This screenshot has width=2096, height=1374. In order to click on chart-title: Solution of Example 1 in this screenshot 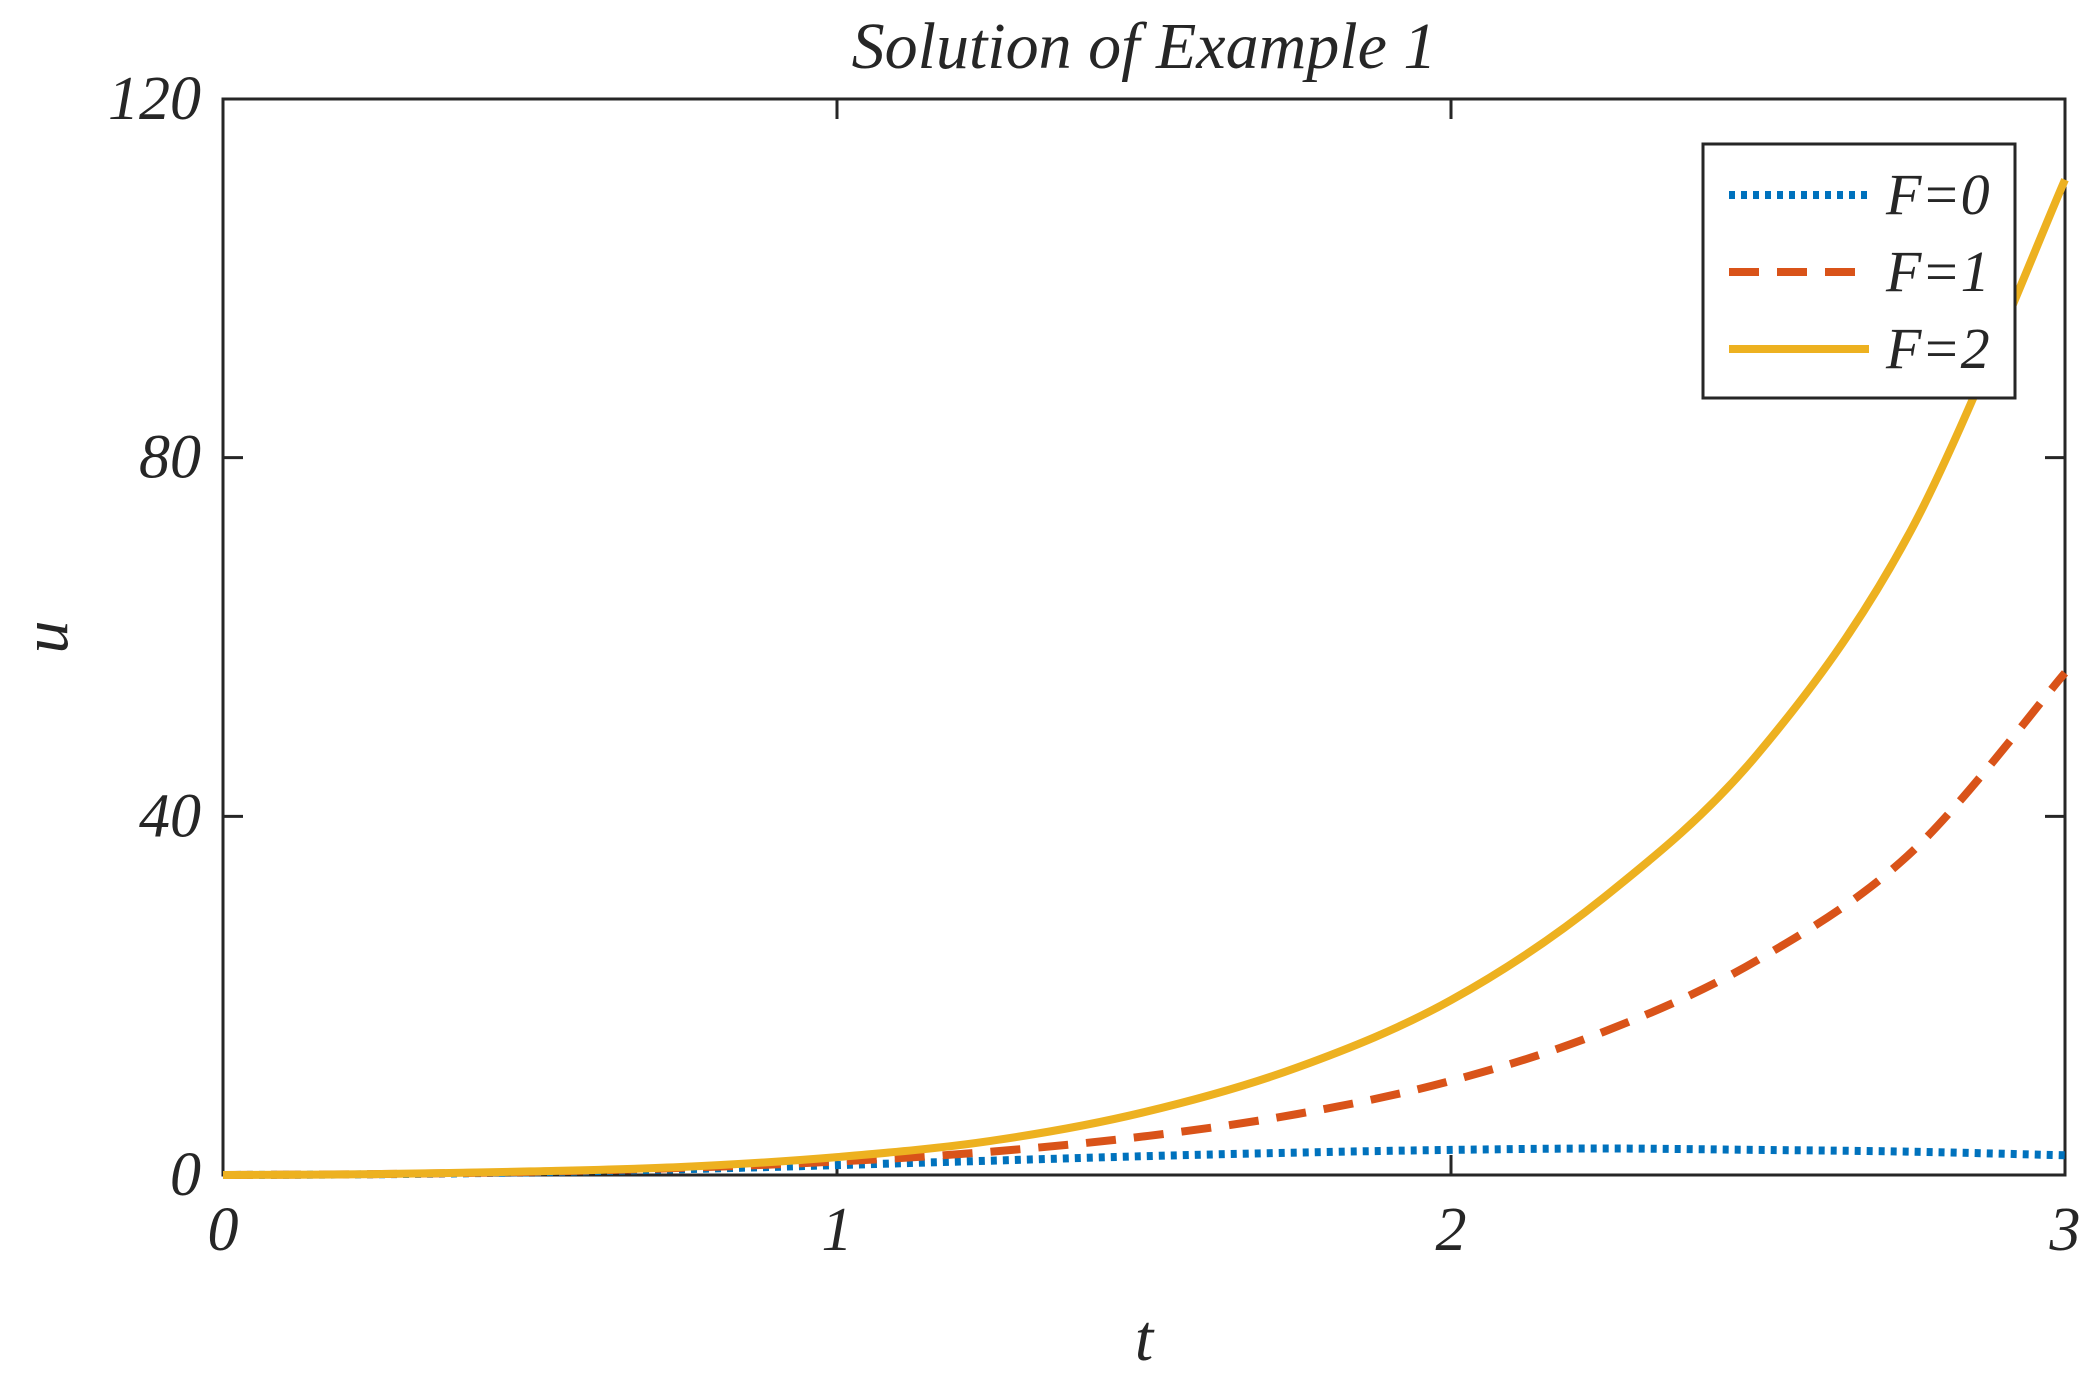, I will do `click(1144, 46)`.